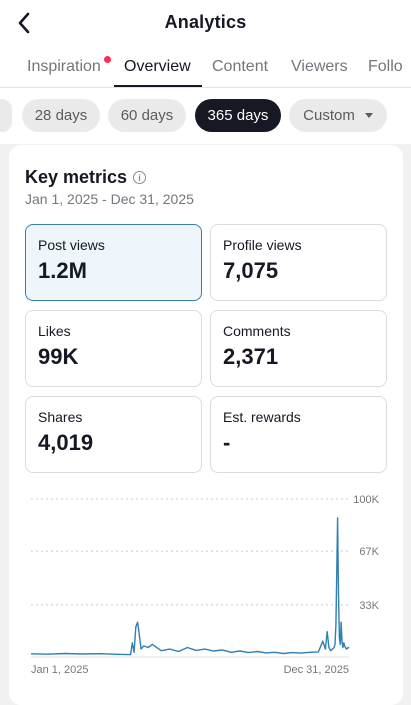 Image resolution: width=411 pixels, height=705 pixels. Describe the element at coordinates (107, 59) in the screenshot. I see `notification-dot` at that location.